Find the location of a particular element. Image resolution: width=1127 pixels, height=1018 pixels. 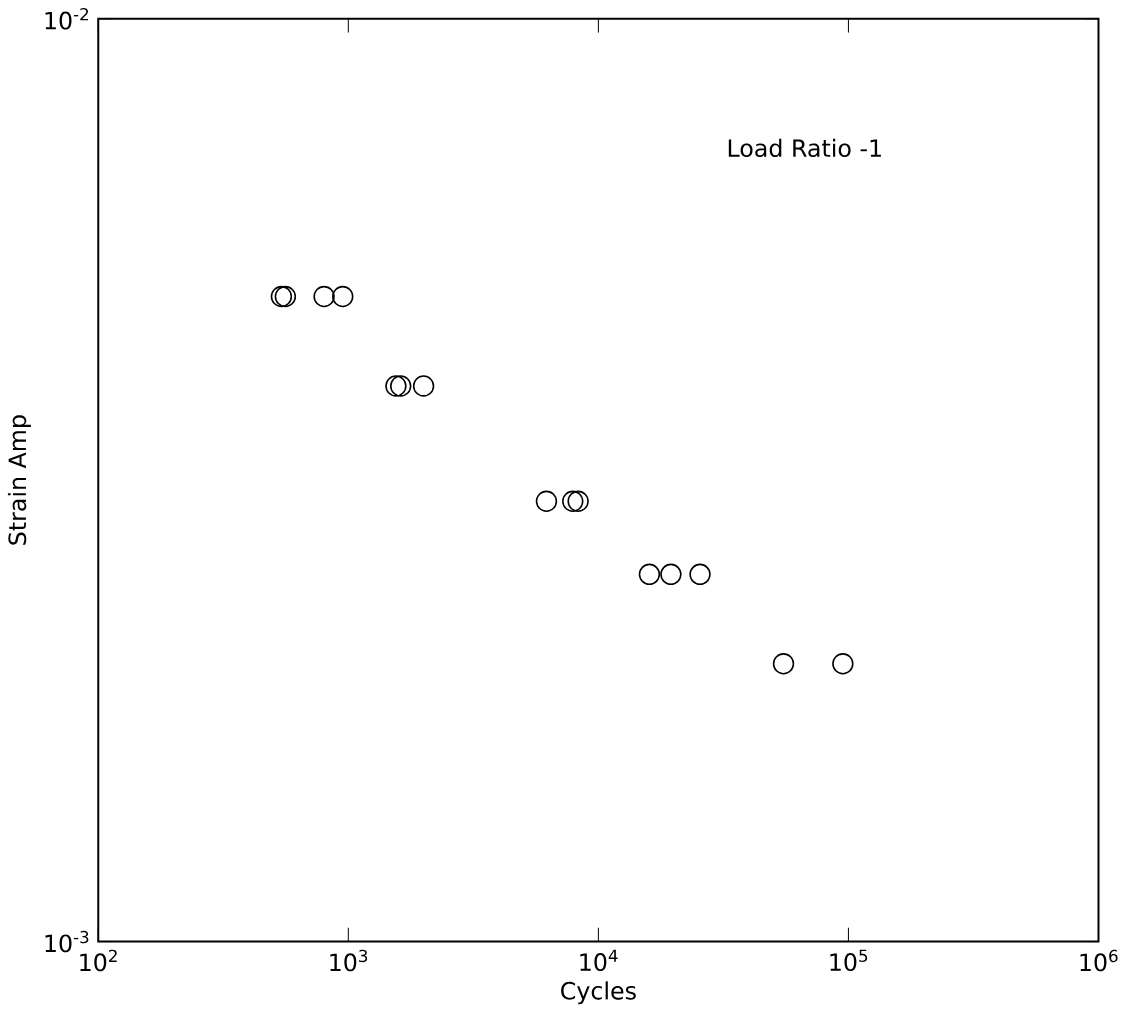

annotation: Load Ratio -1 is located at coordinates (804, 148).